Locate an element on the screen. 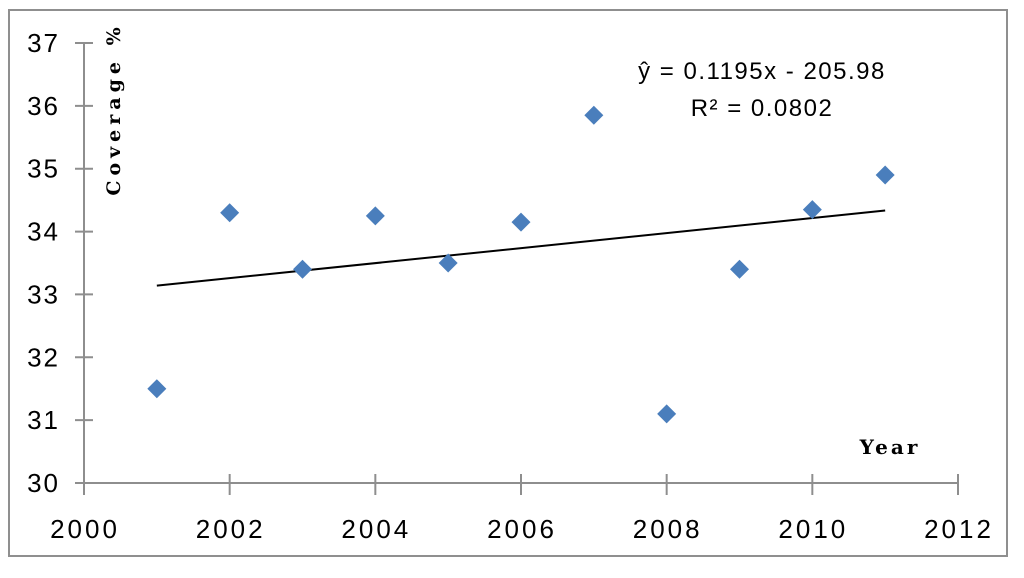 Image resolution: width=1024 pixels, height=578 pixels. x-tick-label: 2006 is located at coordinates (522, 529).